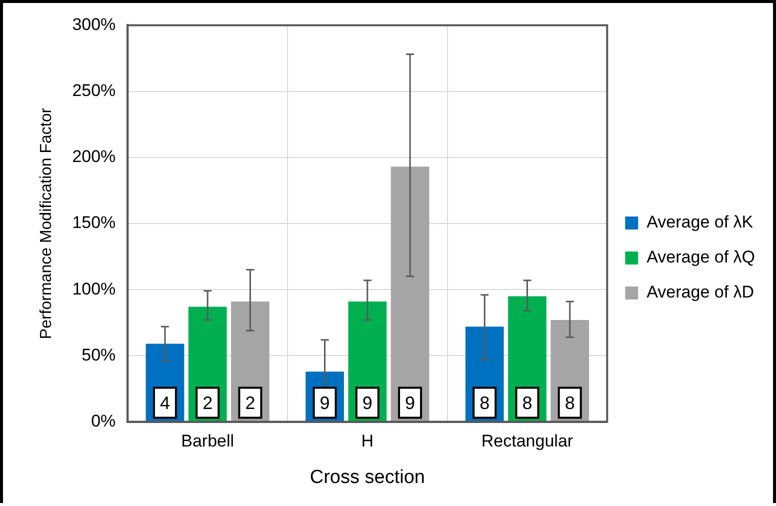 This screenshot has width=776, height=506. What do you see at coordinates (367, 477) in the screenshot?
I see `x-axis-title: Cross section` at bounding box center [367, 477].